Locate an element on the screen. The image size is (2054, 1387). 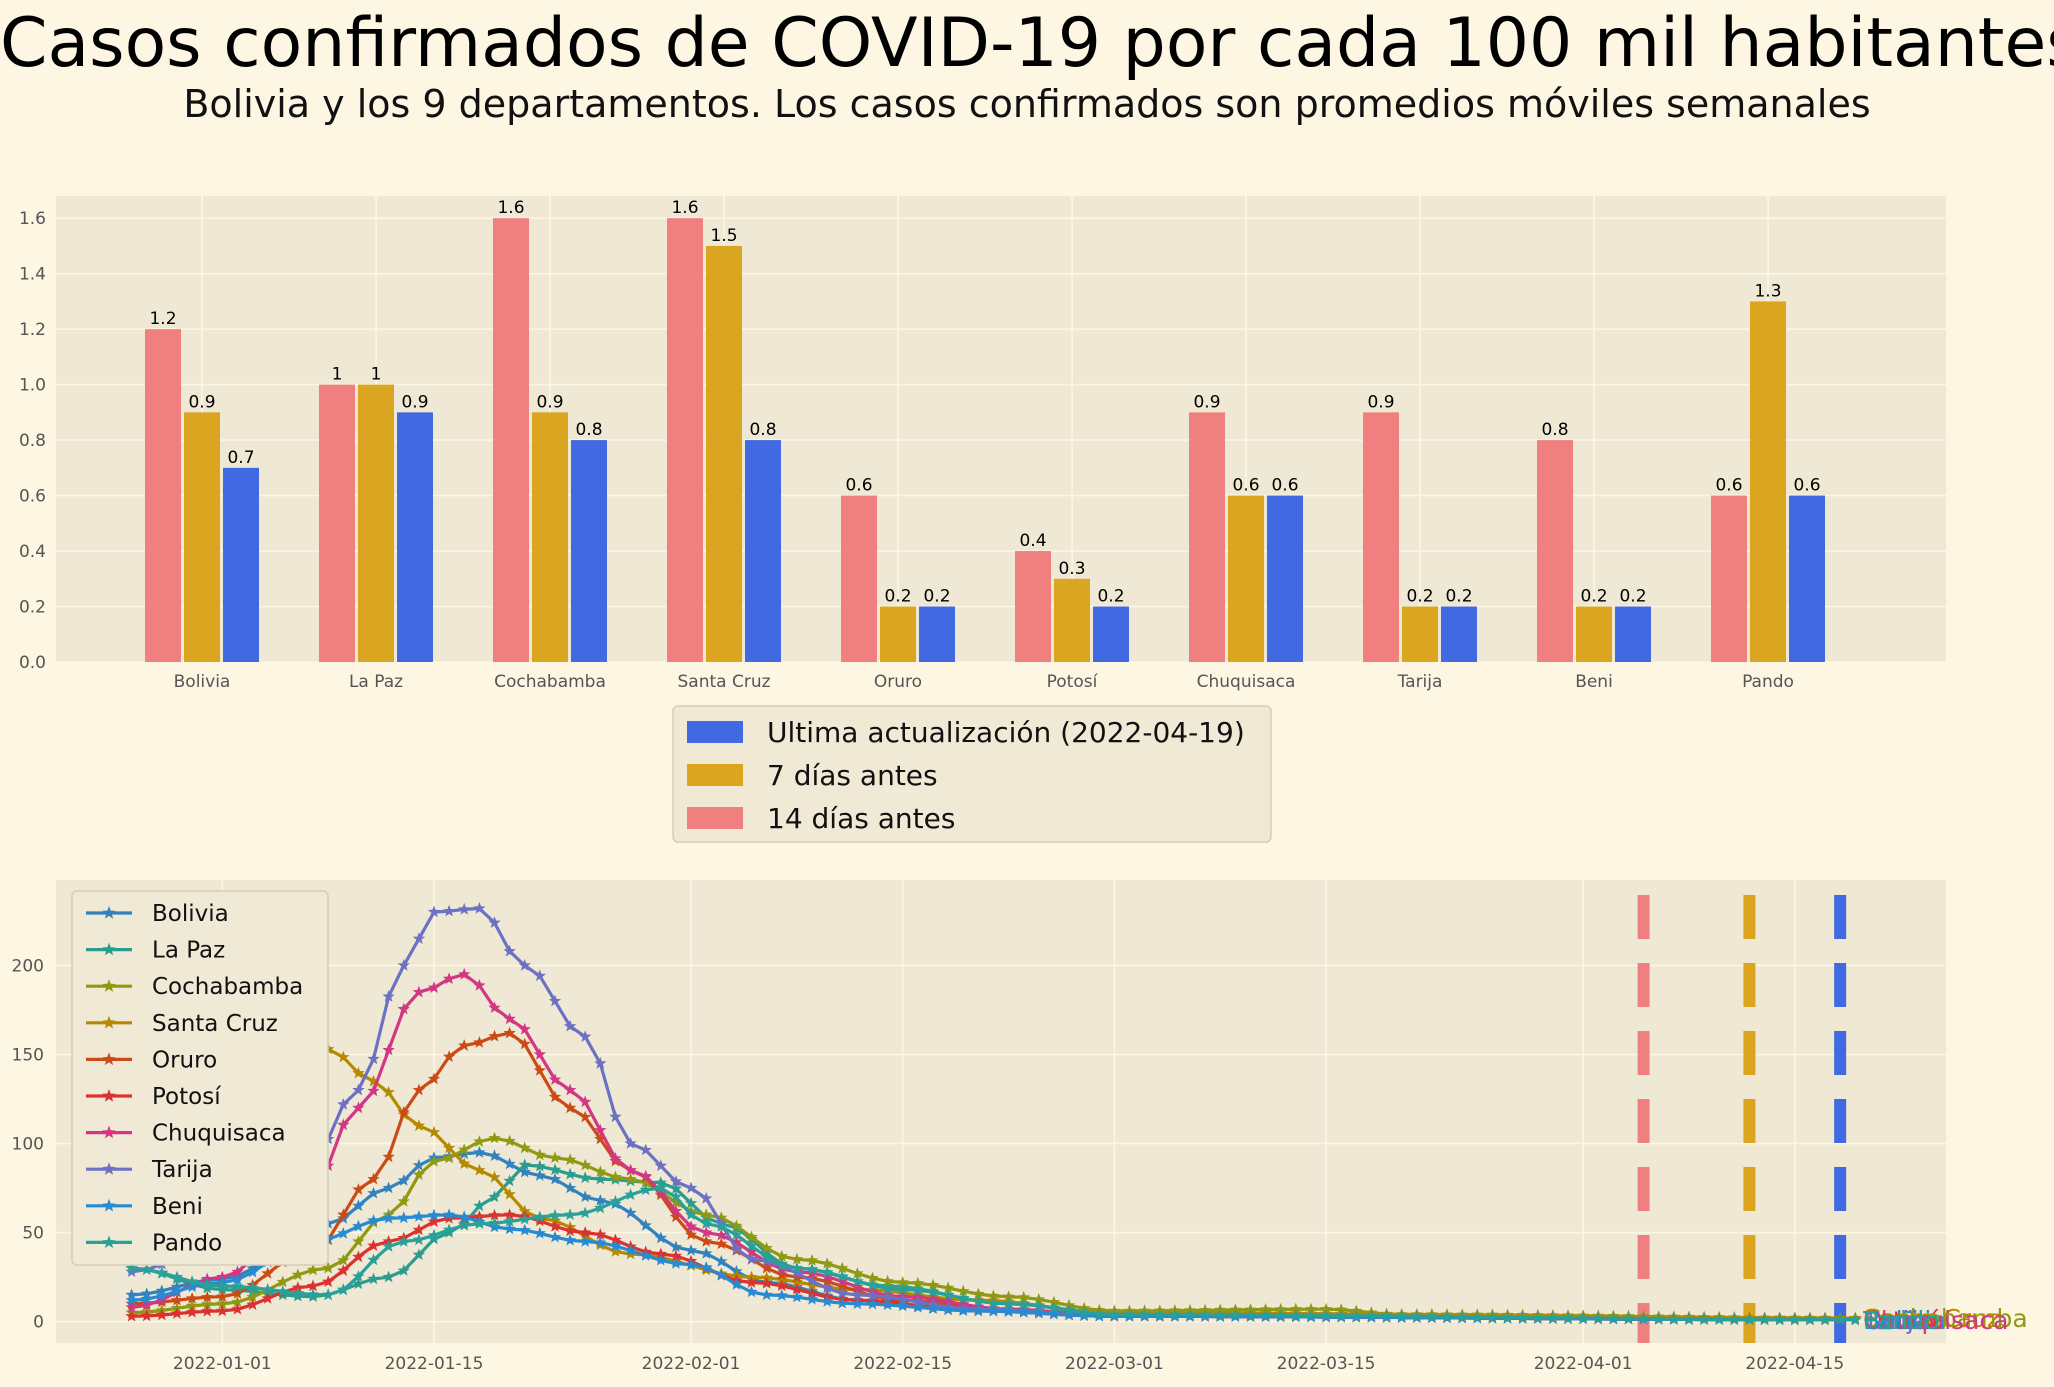
line-x-tick-label: 2022-03-01 is located at coordinates (1114, 1364).